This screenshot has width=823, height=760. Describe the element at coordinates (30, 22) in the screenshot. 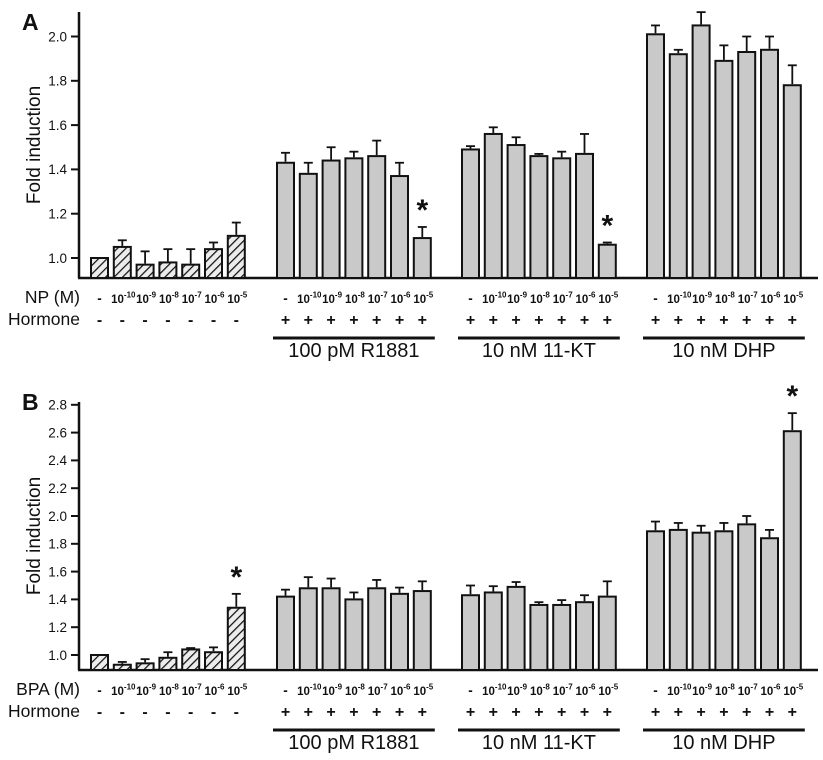

I see `panel-letter: A` at that location.